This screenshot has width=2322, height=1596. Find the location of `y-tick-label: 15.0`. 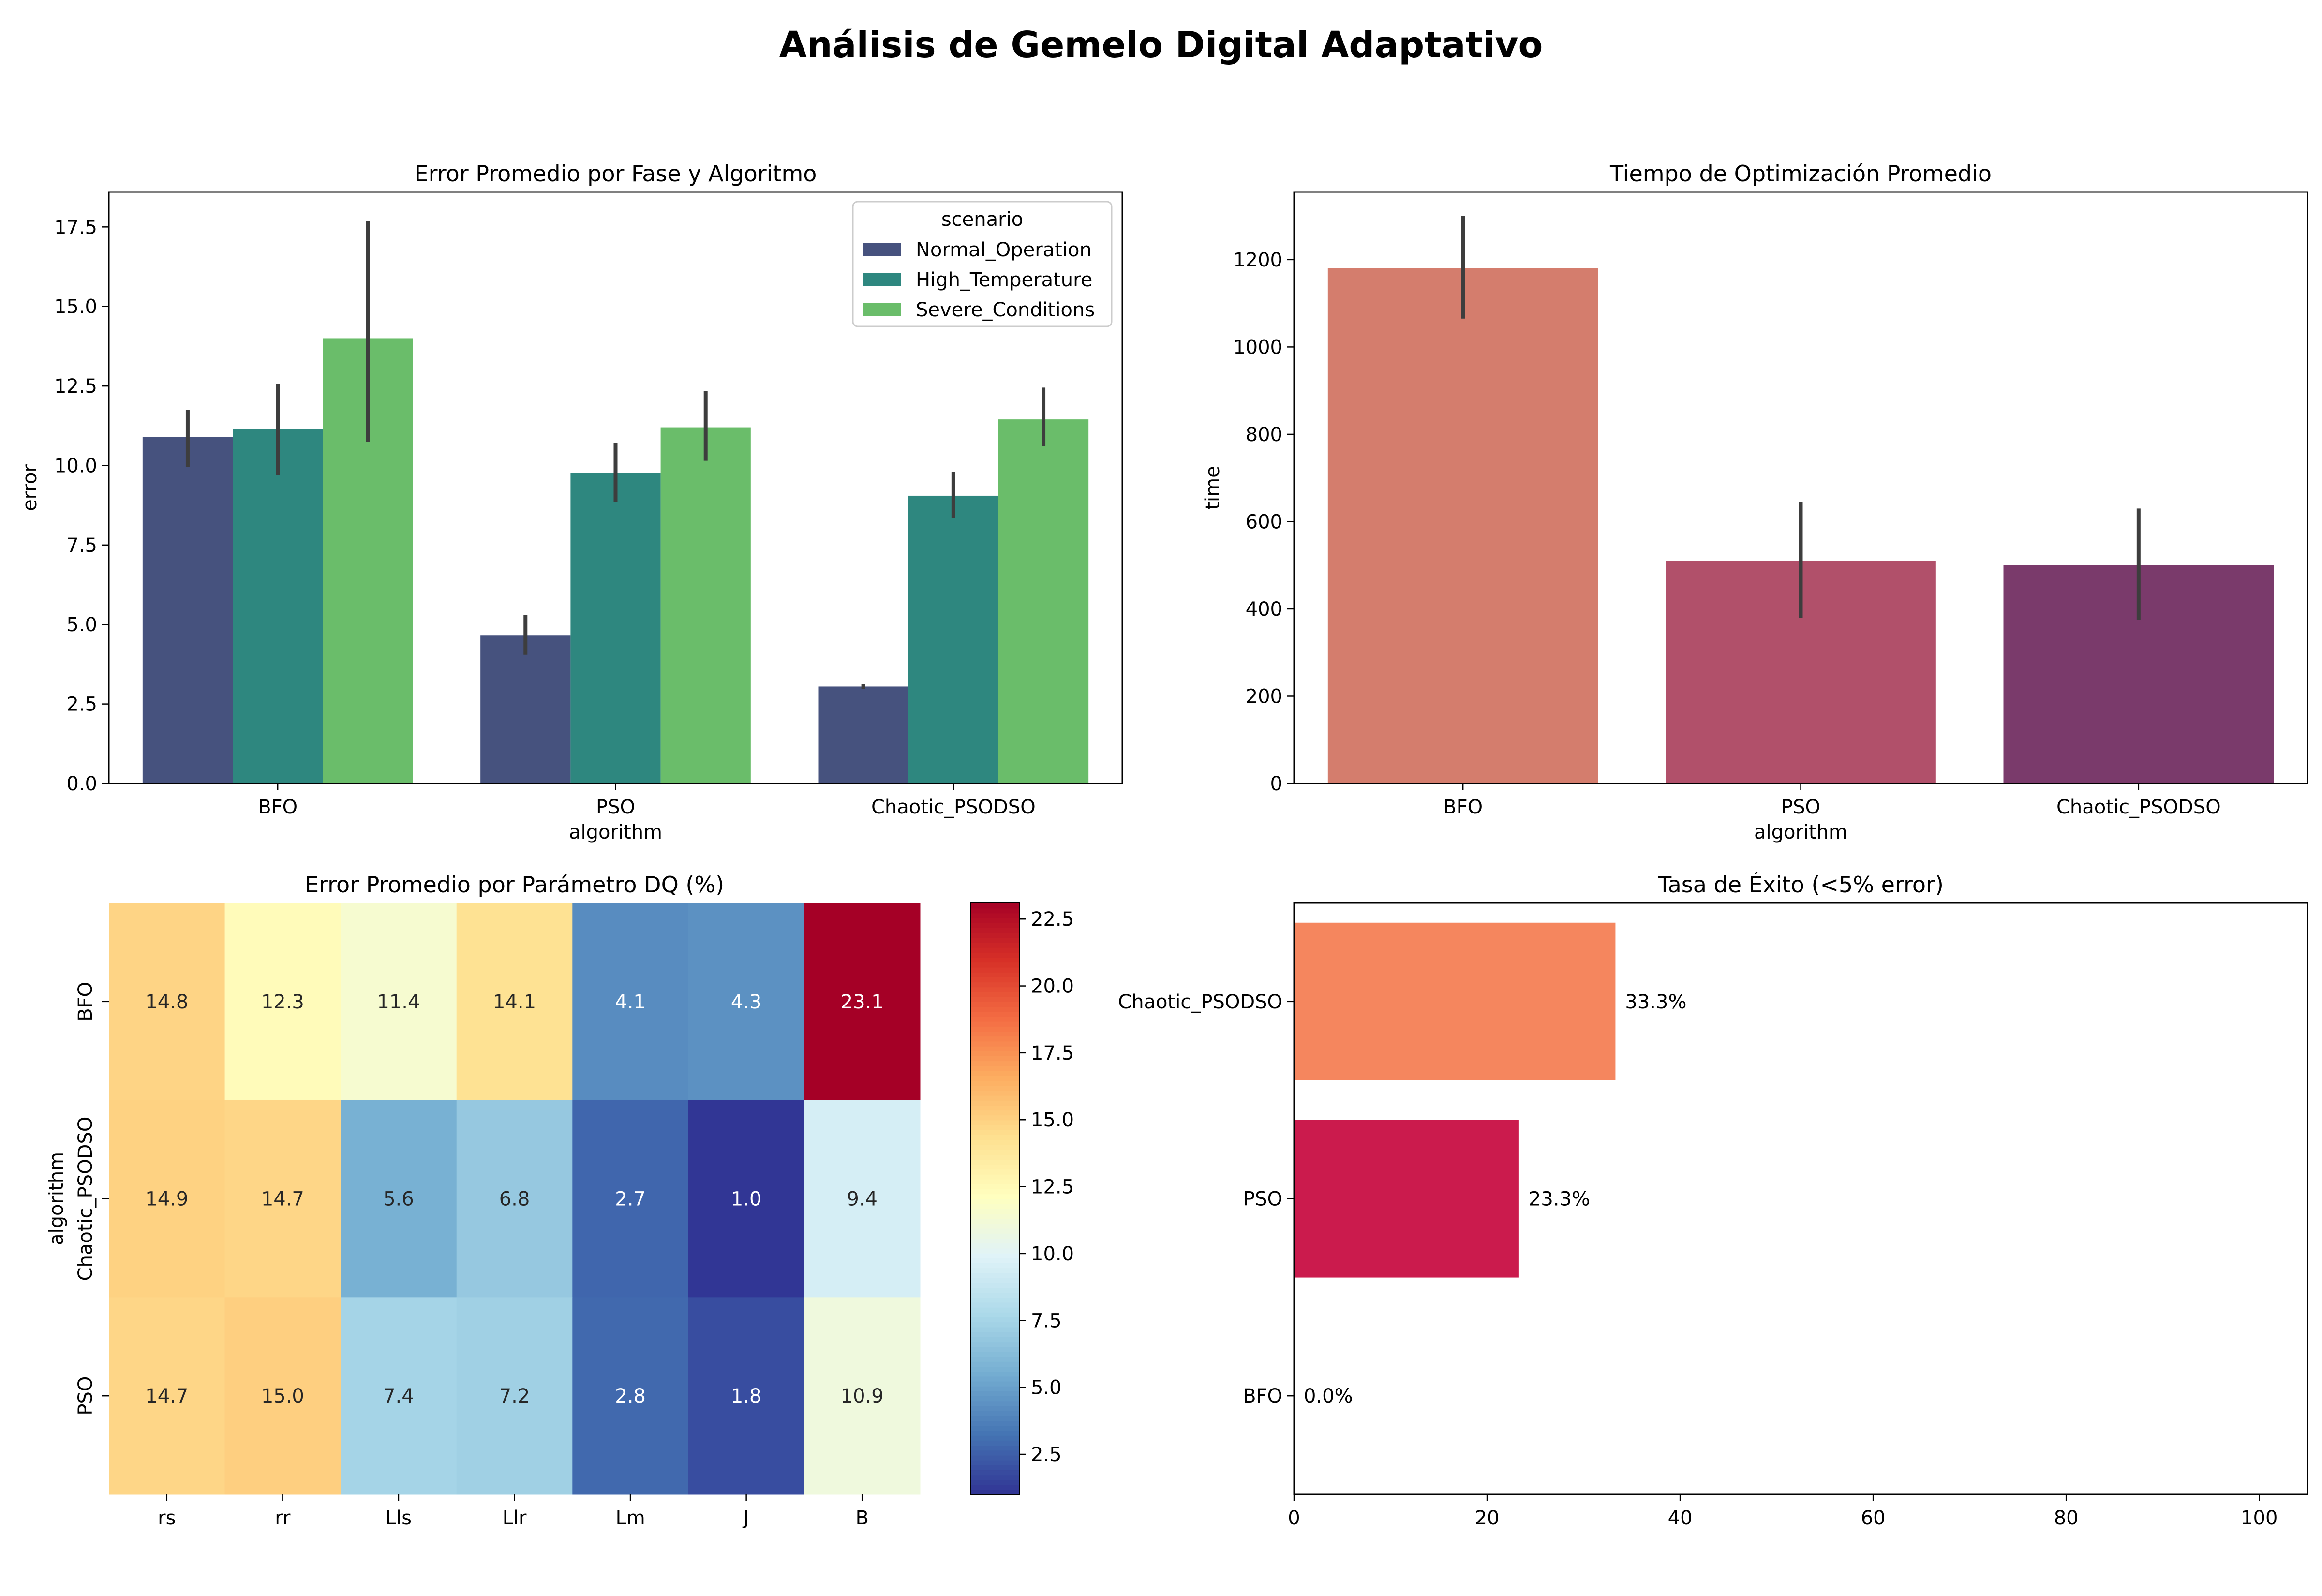

y-tick-label: 15.0 is located at coordinates (75, 307).